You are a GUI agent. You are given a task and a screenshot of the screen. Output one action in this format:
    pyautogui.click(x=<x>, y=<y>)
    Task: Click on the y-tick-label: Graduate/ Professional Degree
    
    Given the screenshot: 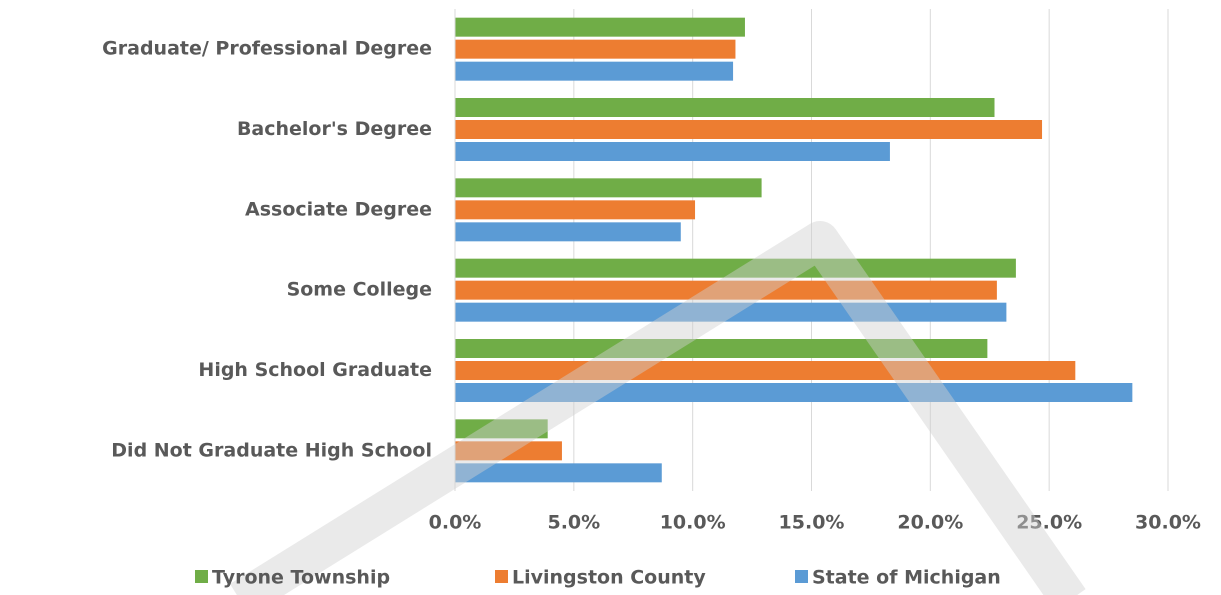 What is the action you would take?
    pyautogui.click(x=267, y=49)
    